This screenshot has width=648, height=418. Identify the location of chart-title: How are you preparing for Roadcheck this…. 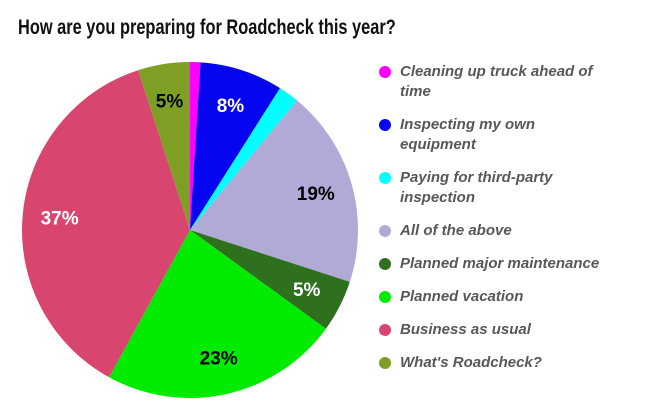
(207, 27).